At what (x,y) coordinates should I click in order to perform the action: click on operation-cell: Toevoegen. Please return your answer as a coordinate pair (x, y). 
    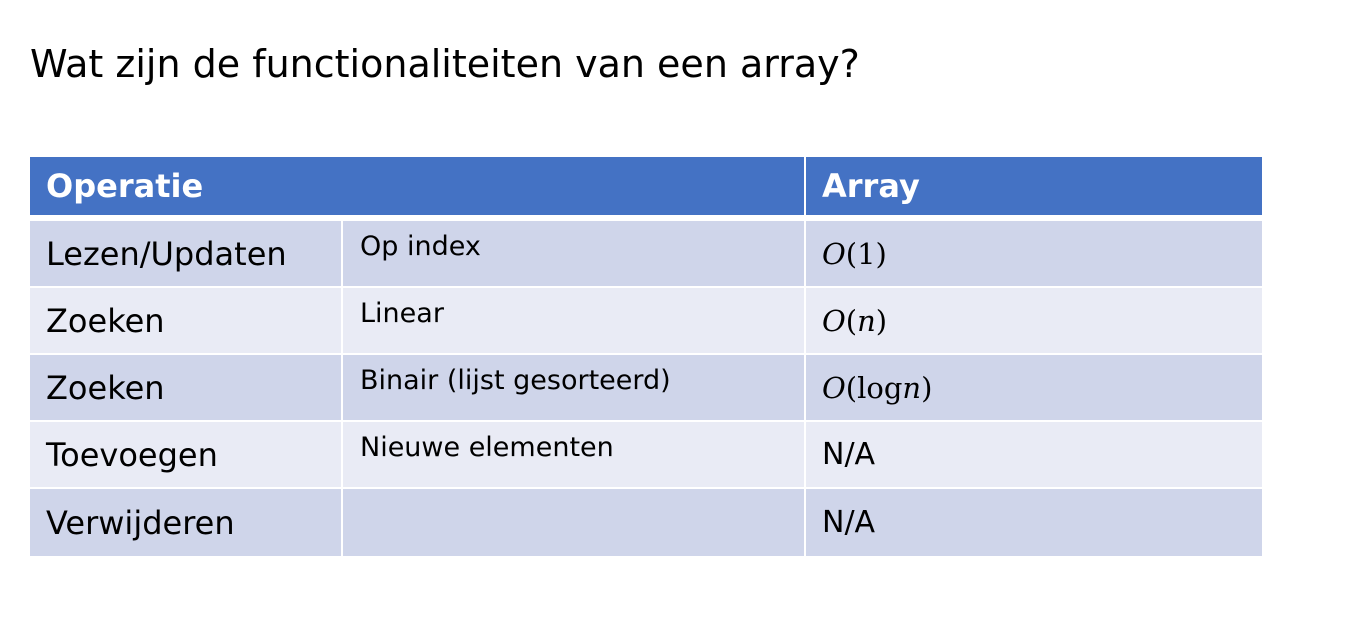
    Looking at the image, I should click on (186, 454).